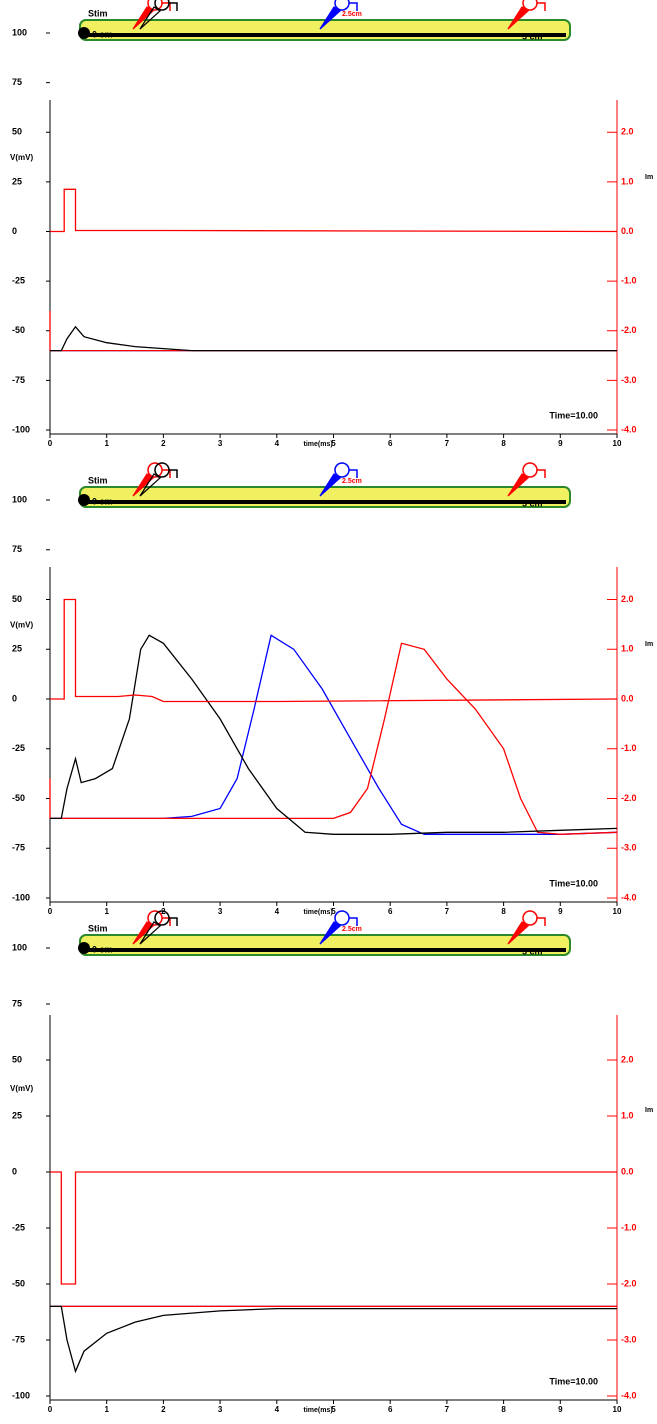 The height and width of the screenshot is (1424, 657). What do you see at coordinates (163, 1409) in the screenshot?
I see `x-tick-label: 2` at bounding box center [163, 1409].